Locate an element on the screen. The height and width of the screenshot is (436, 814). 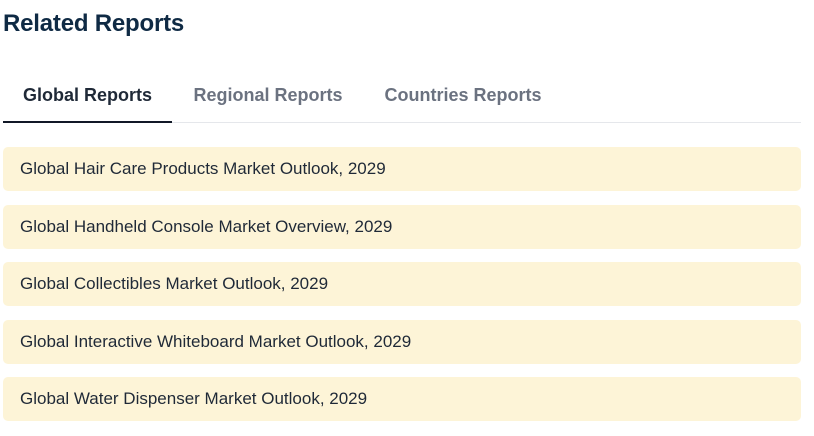
tab-regional-reports: Regional Reports is located at coordinates (268, 95).